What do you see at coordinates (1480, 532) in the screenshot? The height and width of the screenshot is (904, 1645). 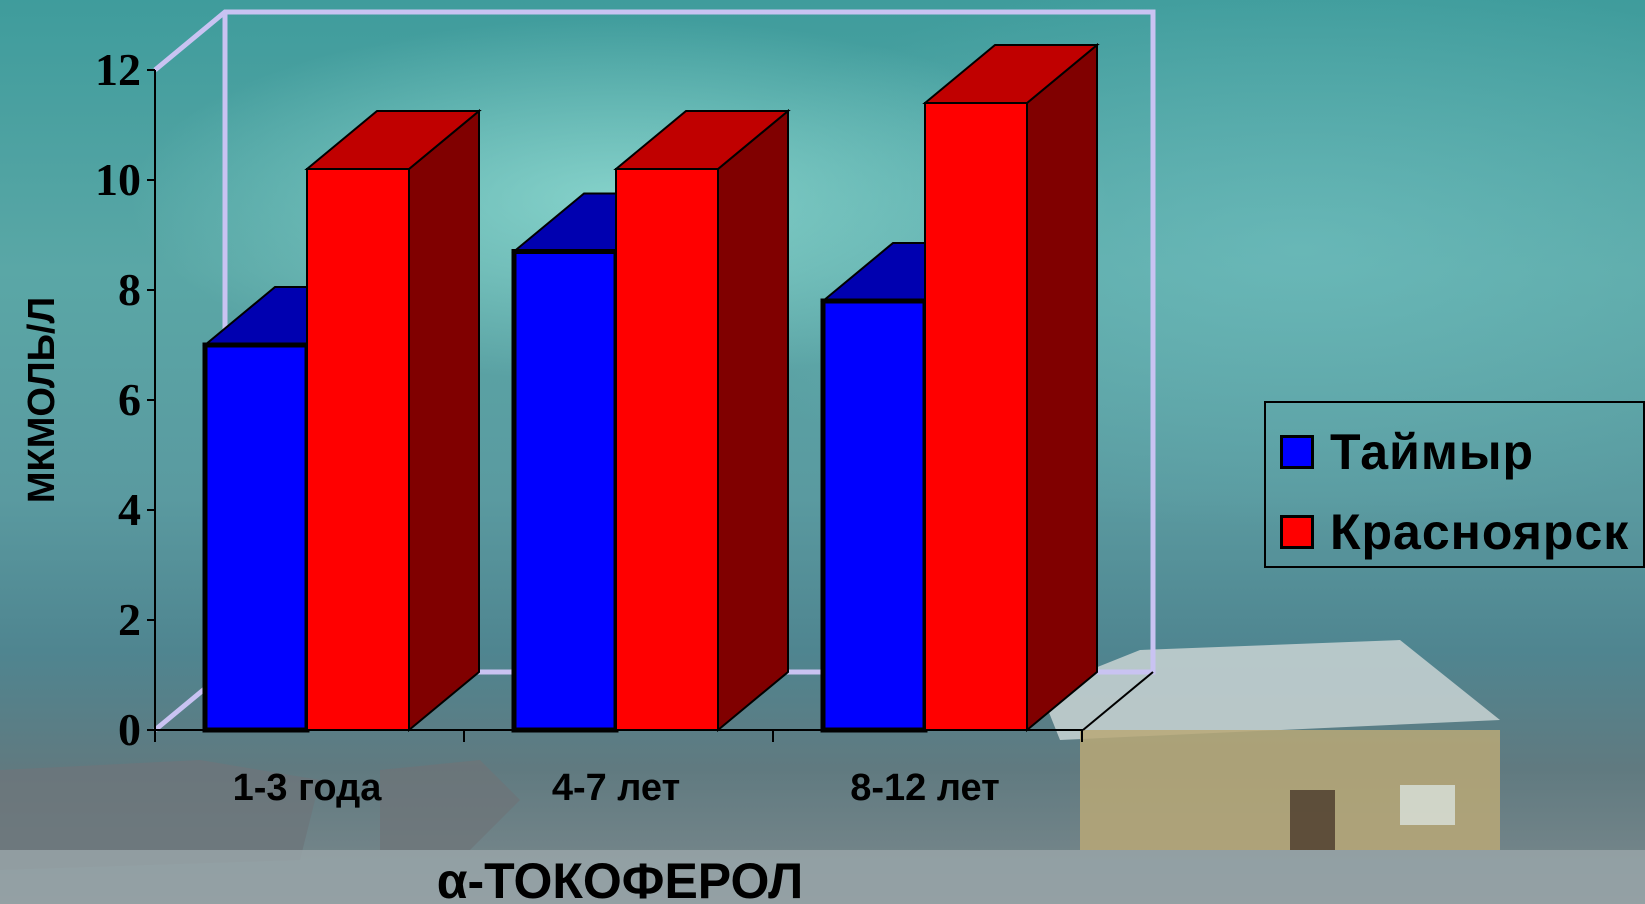 I see `legend-label-krasnoyarsk: Красноярск` at bounding box center [1480, 532].